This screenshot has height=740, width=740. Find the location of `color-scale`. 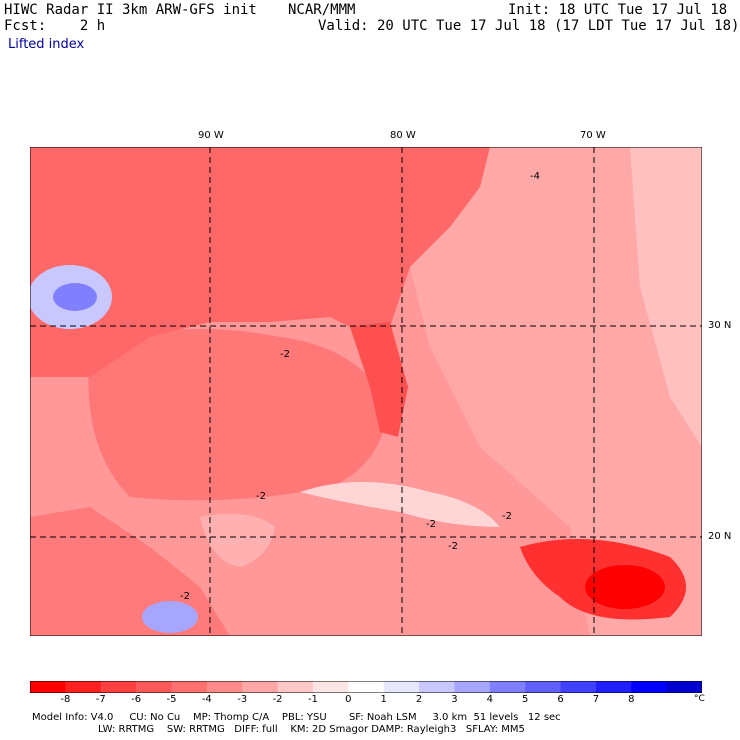

color-scale is located at coordinates (366, 687).